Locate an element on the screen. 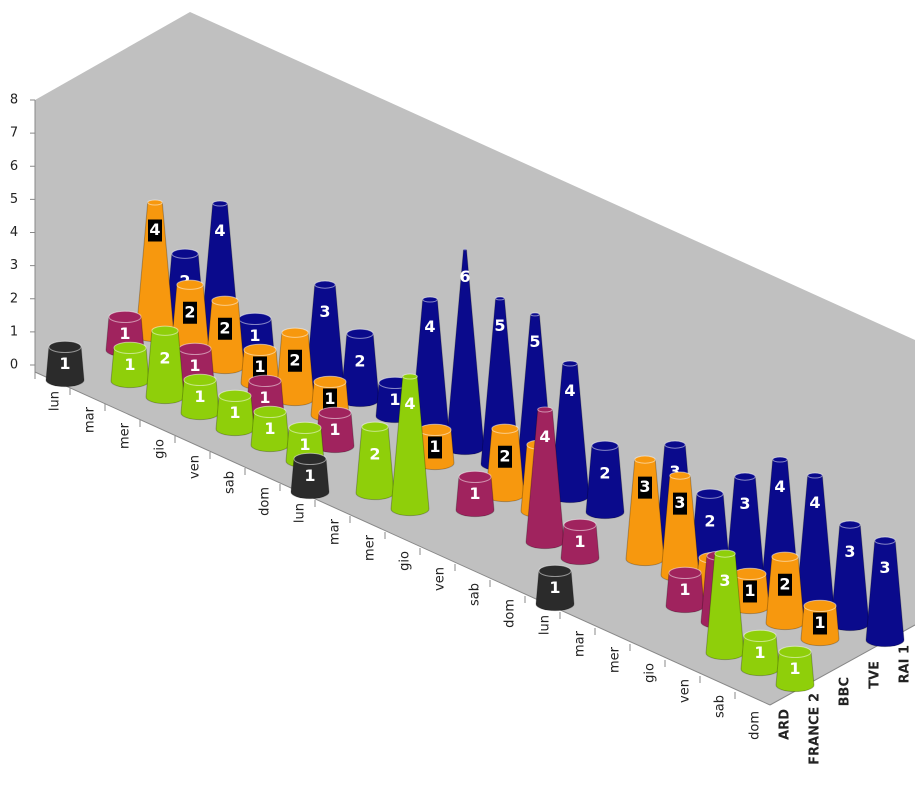 The height and width of the screenshot is (796, 915). x-tick-label: ven is located at coordinates (685, 691).